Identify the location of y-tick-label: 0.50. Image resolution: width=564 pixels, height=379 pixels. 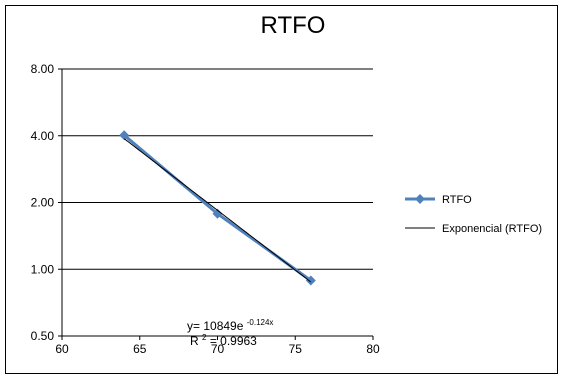
(43, 336).